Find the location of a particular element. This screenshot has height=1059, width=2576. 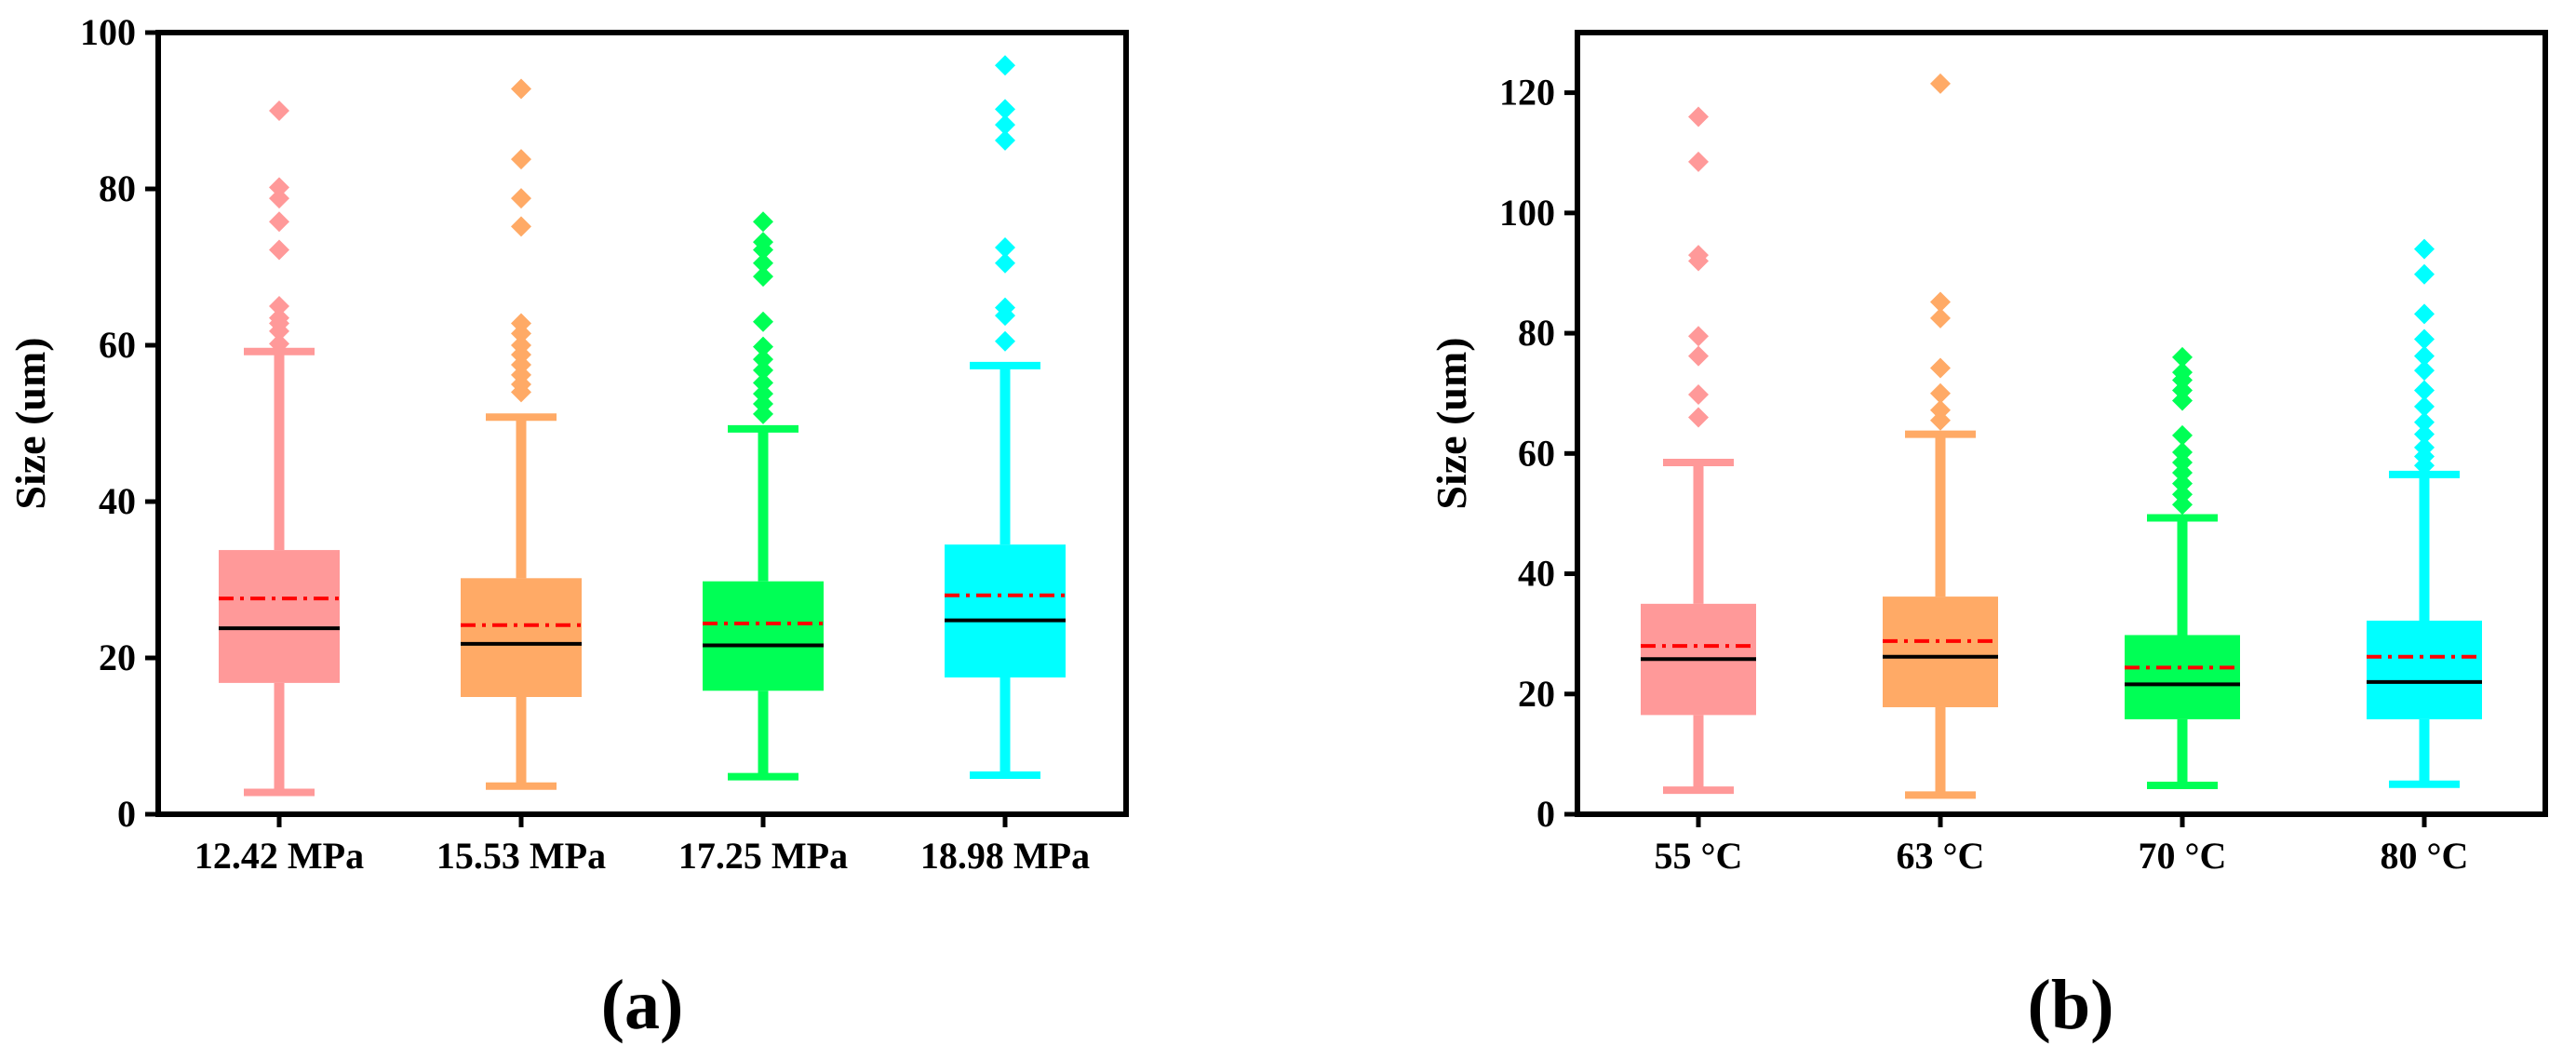

x-tick-label: 17.25 MPa is located at coordinates (763, 856).